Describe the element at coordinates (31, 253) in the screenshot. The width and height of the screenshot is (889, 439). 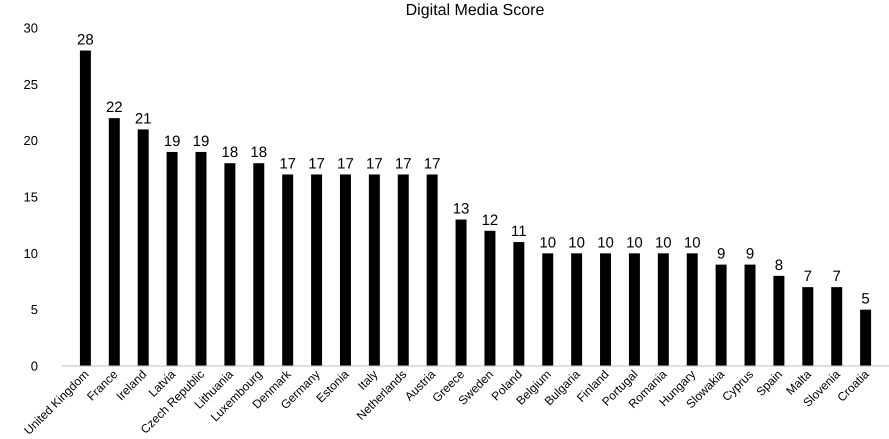
I see `y-tick-label: 10` at that location.